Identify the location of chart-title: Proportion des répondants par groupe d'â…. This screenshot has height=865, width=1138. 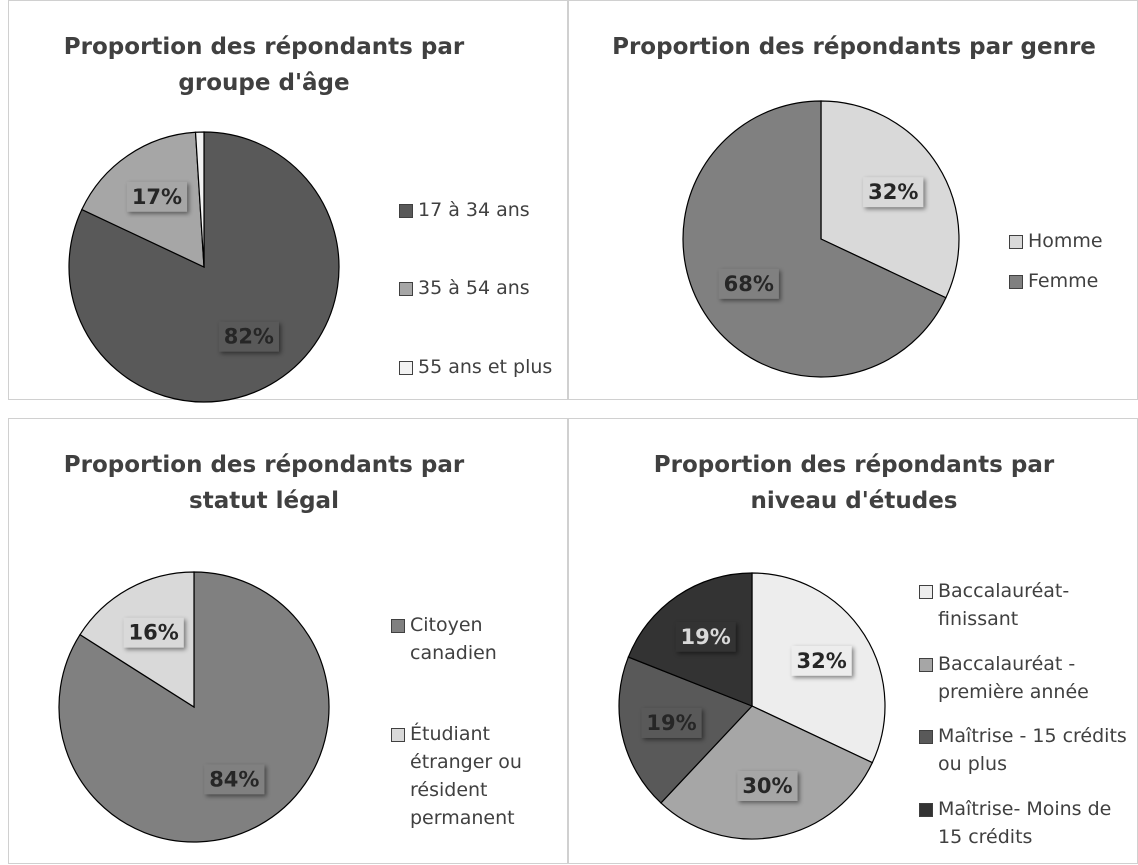
(264, 65).